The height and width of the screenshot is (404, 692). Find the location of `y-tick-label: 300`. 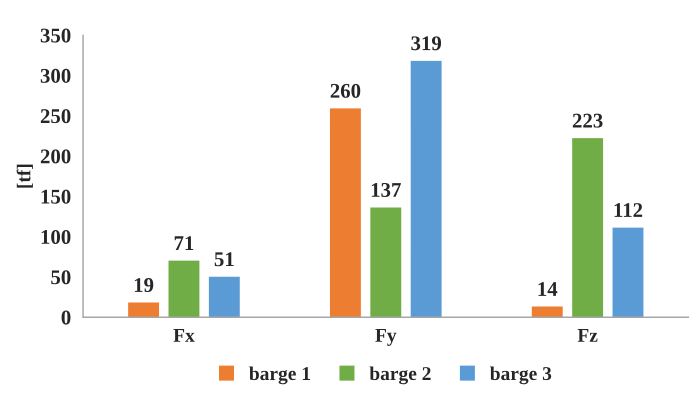

y-tick-label: 300 is located at coordinates (55, 75).